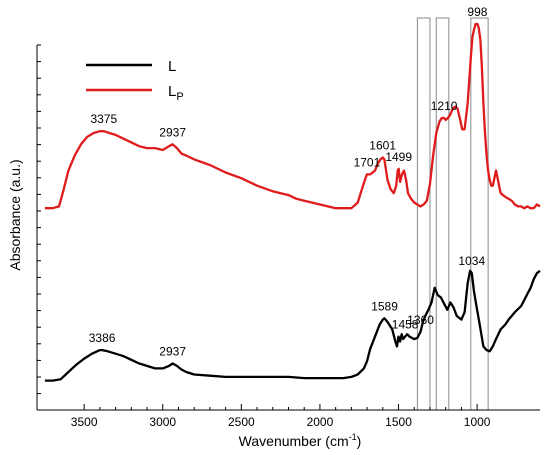 This screenshot has height=455, width=550. What do you see at coordinates (172, 66) in the screenshot?
I see `legend-label-l: L` at bounding box center [172, 66].